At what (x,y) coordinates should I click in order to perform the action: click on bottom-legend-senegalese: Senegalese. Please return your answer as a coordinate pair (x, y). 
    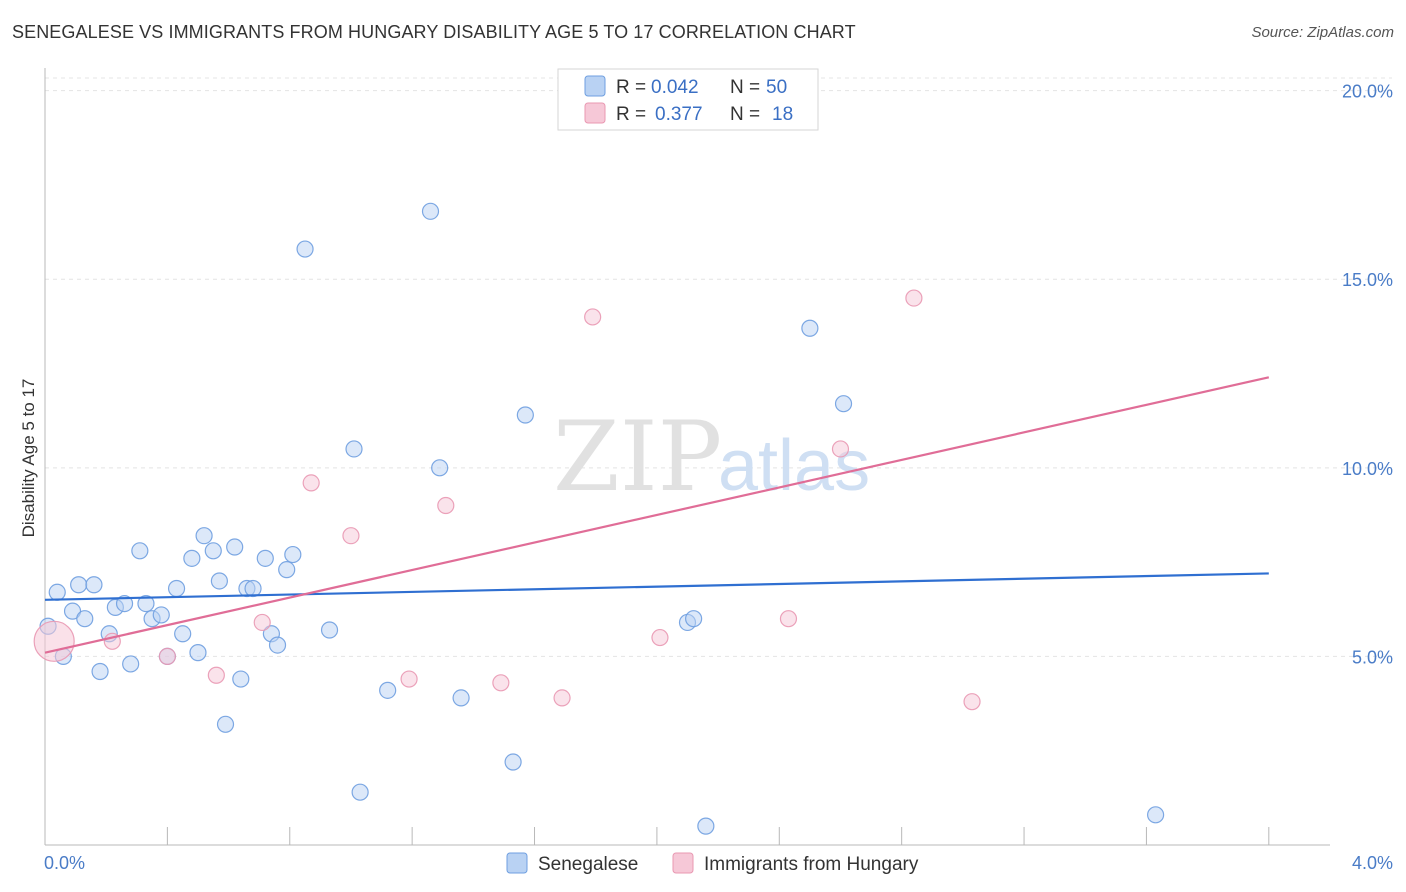
    Looking at the image, I should click on (588, 864).